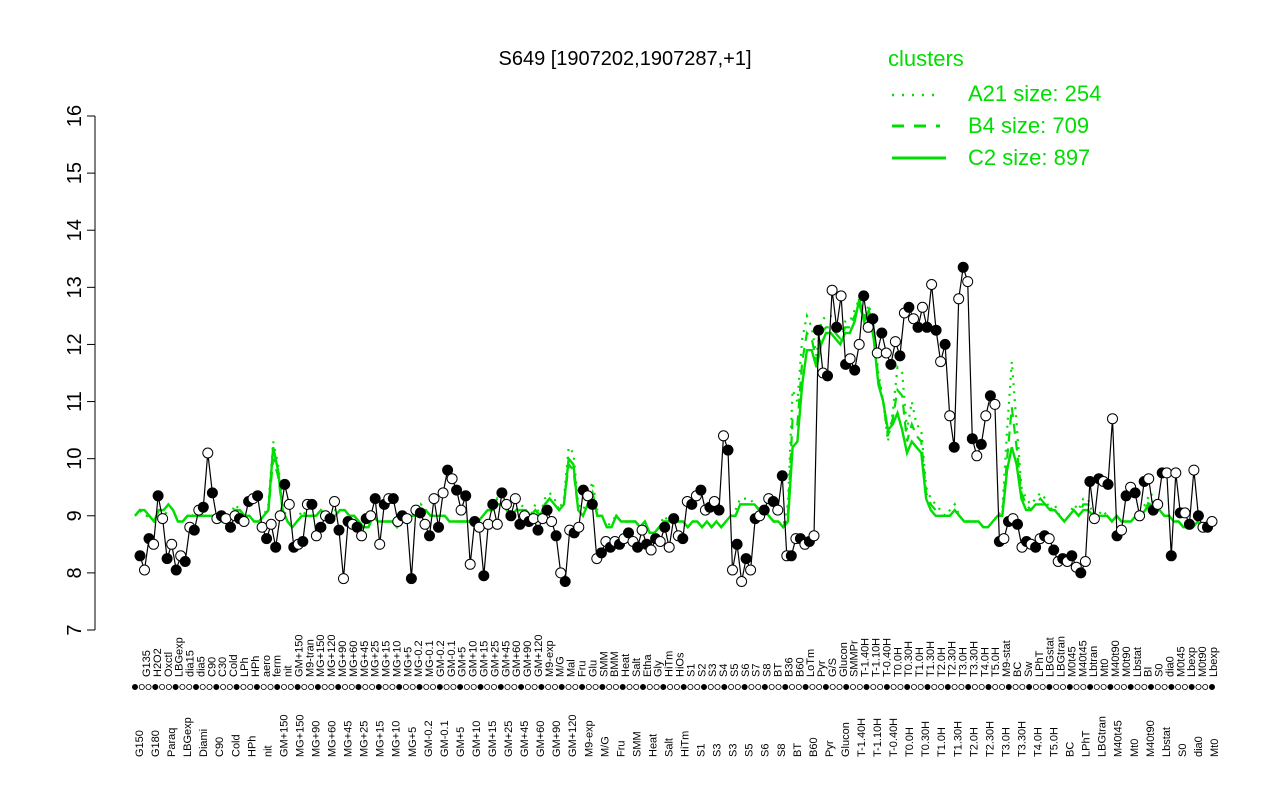 The image size is (1280, 800). I want to click on x-tick-label: T5.0H, so click(1055, 742).